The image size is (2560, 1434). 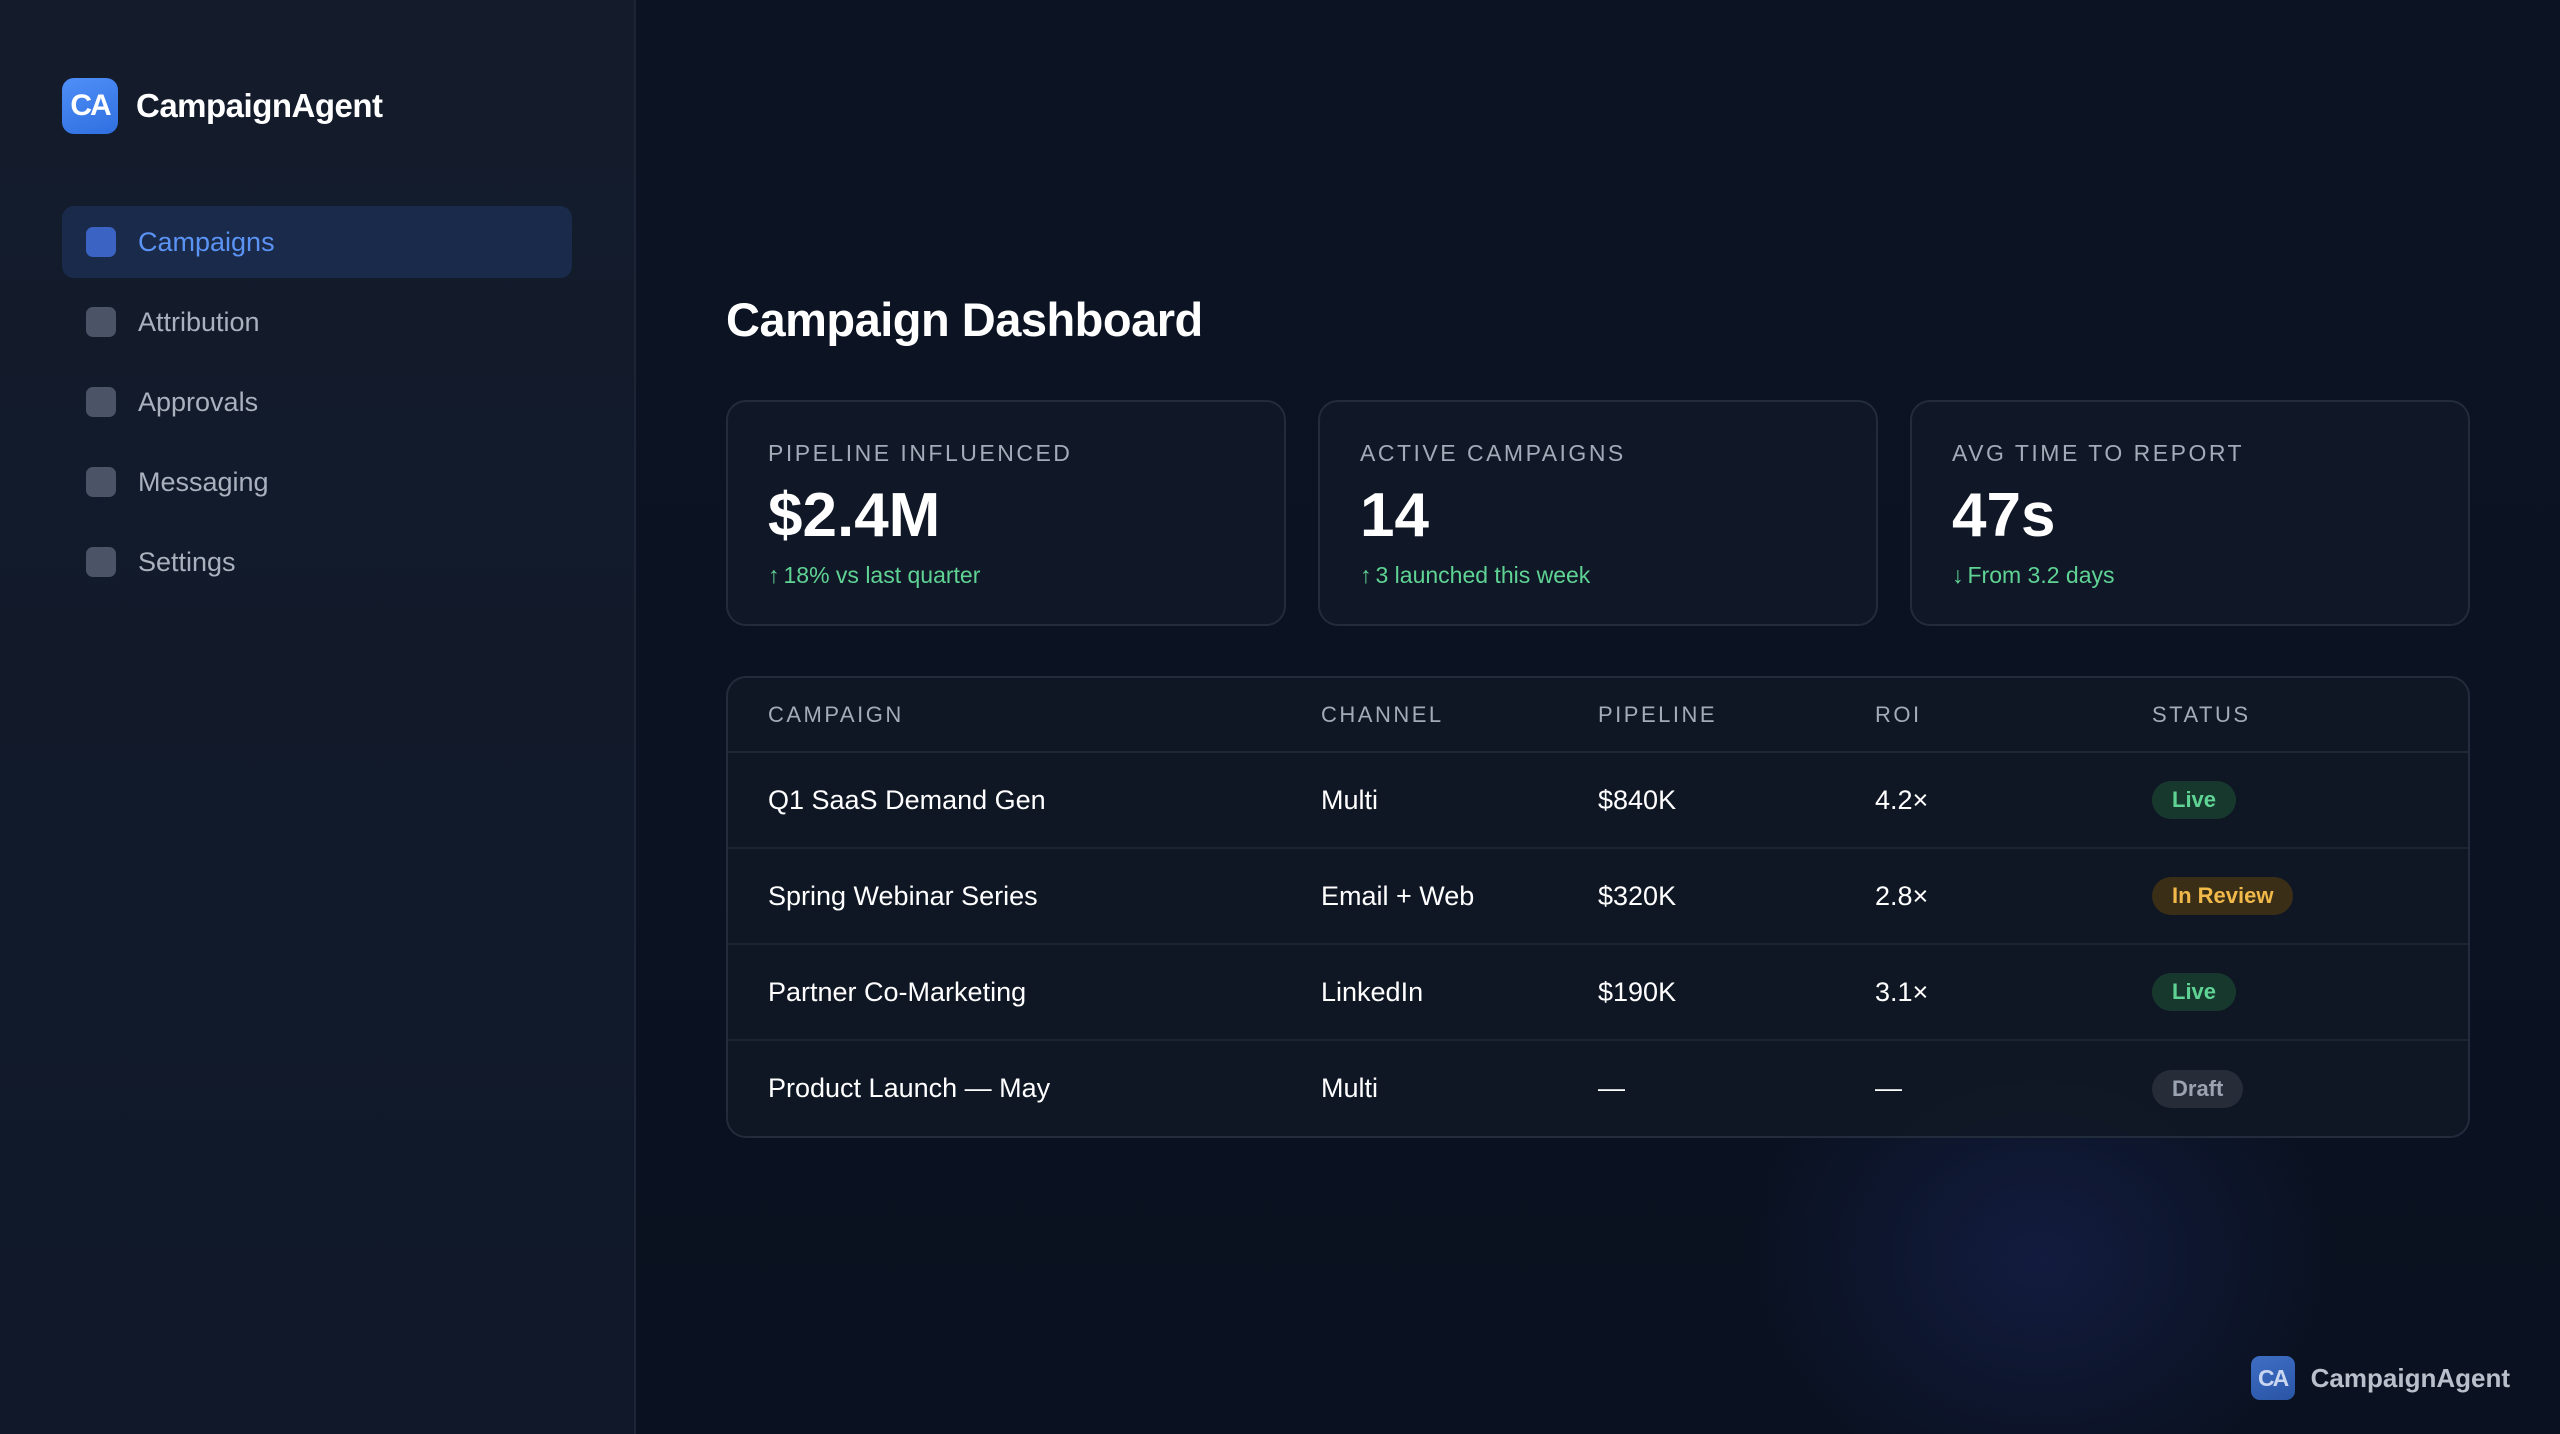 I want to click on cell-pipeline: $190K, so click(x=1736, y=992).